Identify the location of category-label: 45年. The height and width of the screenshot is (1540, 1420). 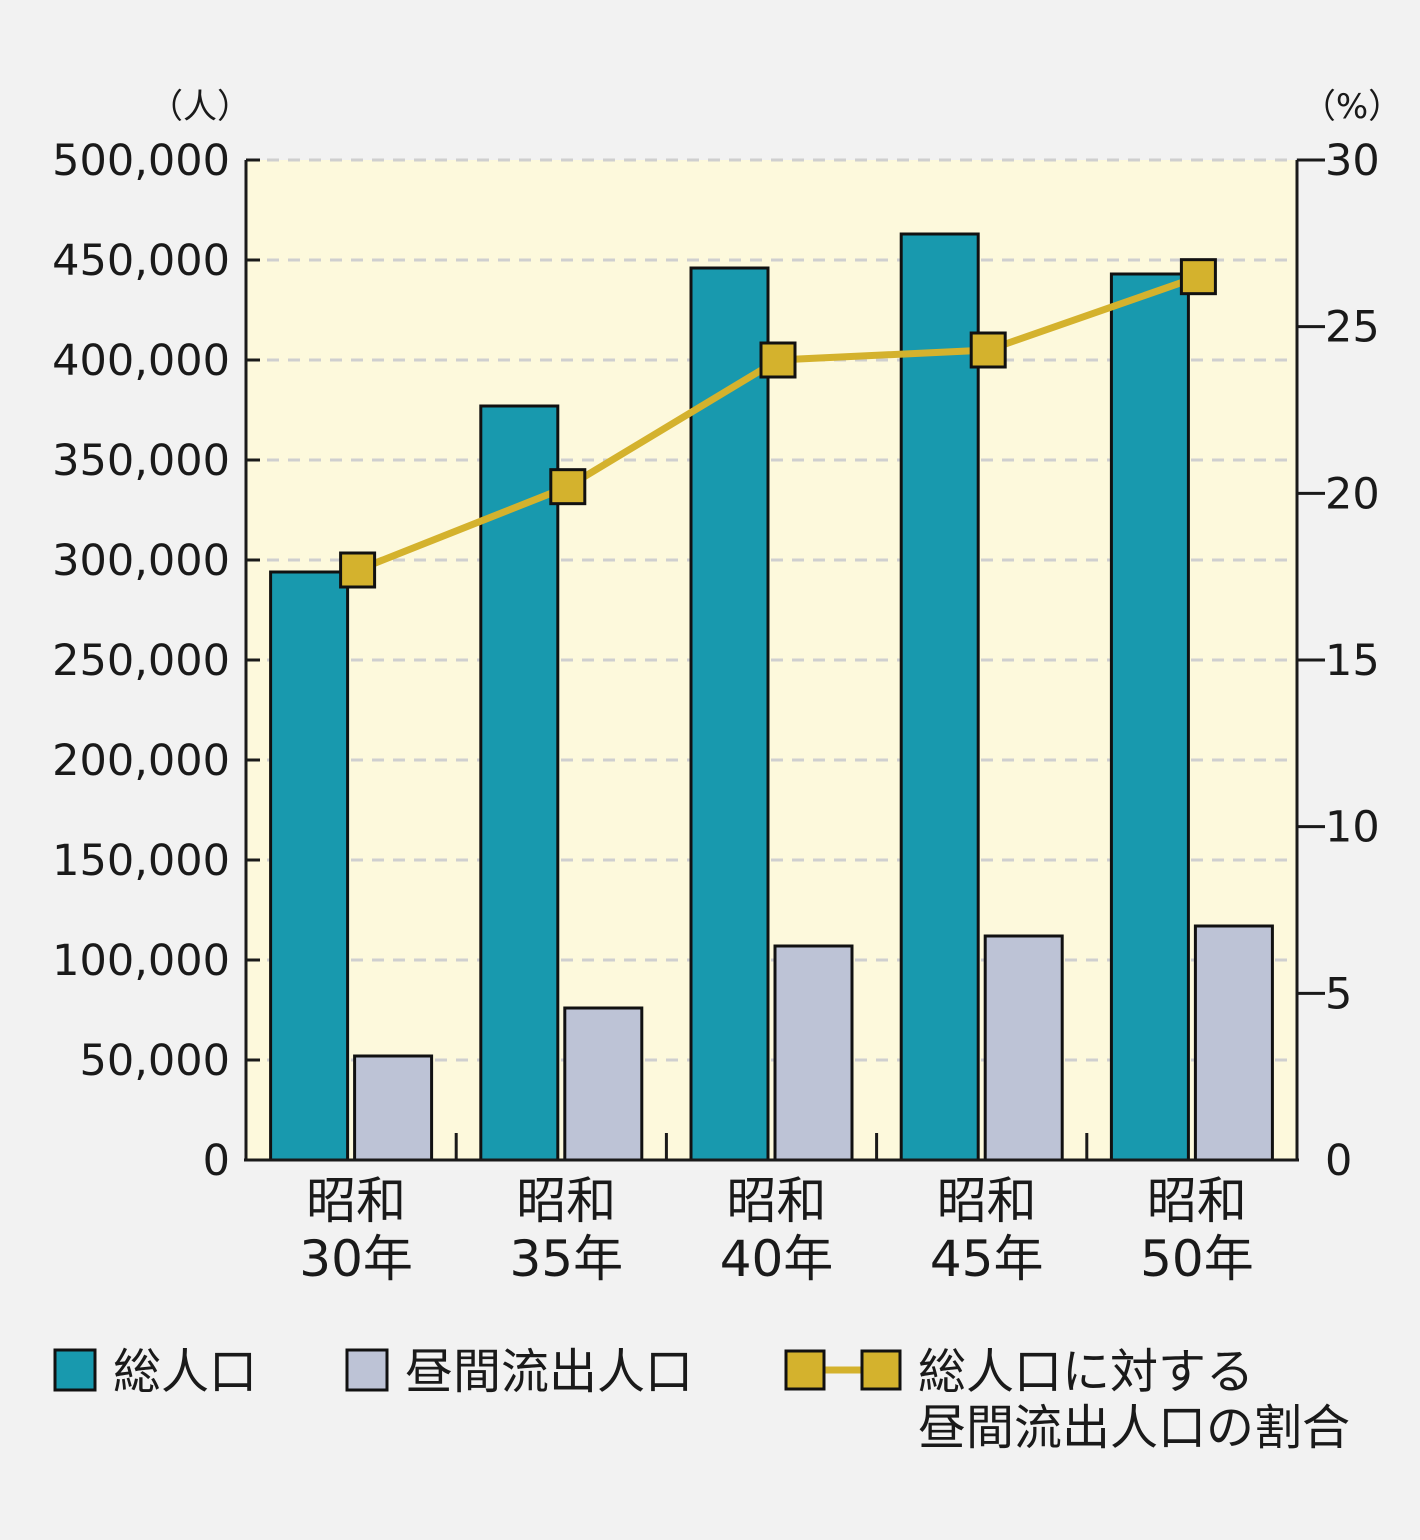
(987, 1259).